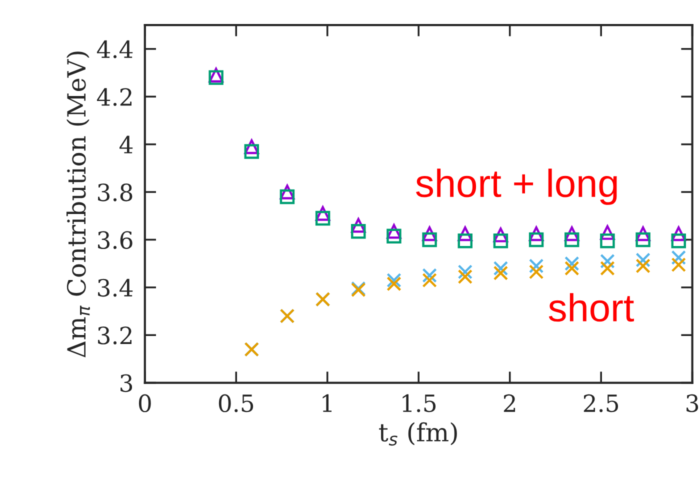  What do you see at coordinates (126, 145) in the screenshot?
I see `y-tick-label: 4` at bounding box center [126, 145].